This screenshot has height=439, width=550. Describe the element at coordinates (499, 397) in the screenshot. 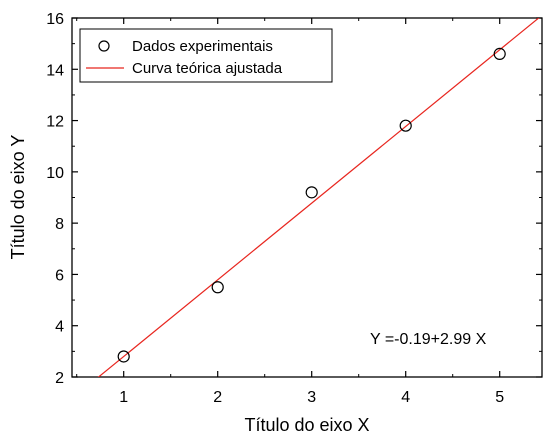

I see `x-tick-label: 5` at that location.